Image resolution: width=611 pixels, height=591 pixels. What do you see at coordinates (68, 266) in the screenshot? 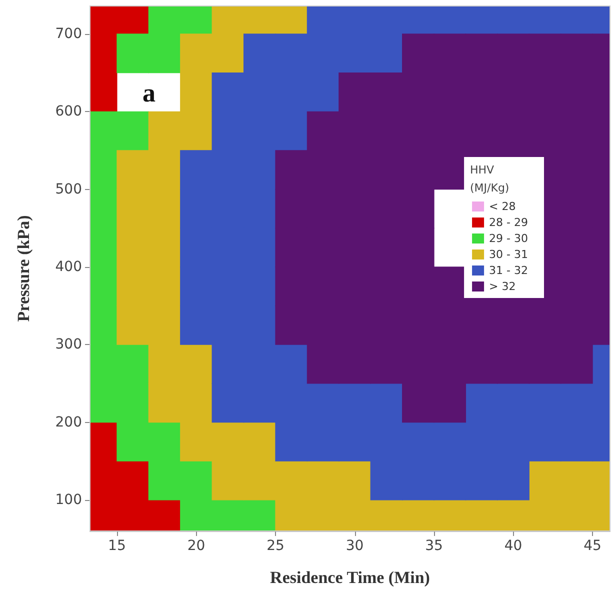
I see `y-tick-label: 400` at bounding box center [68, 266].